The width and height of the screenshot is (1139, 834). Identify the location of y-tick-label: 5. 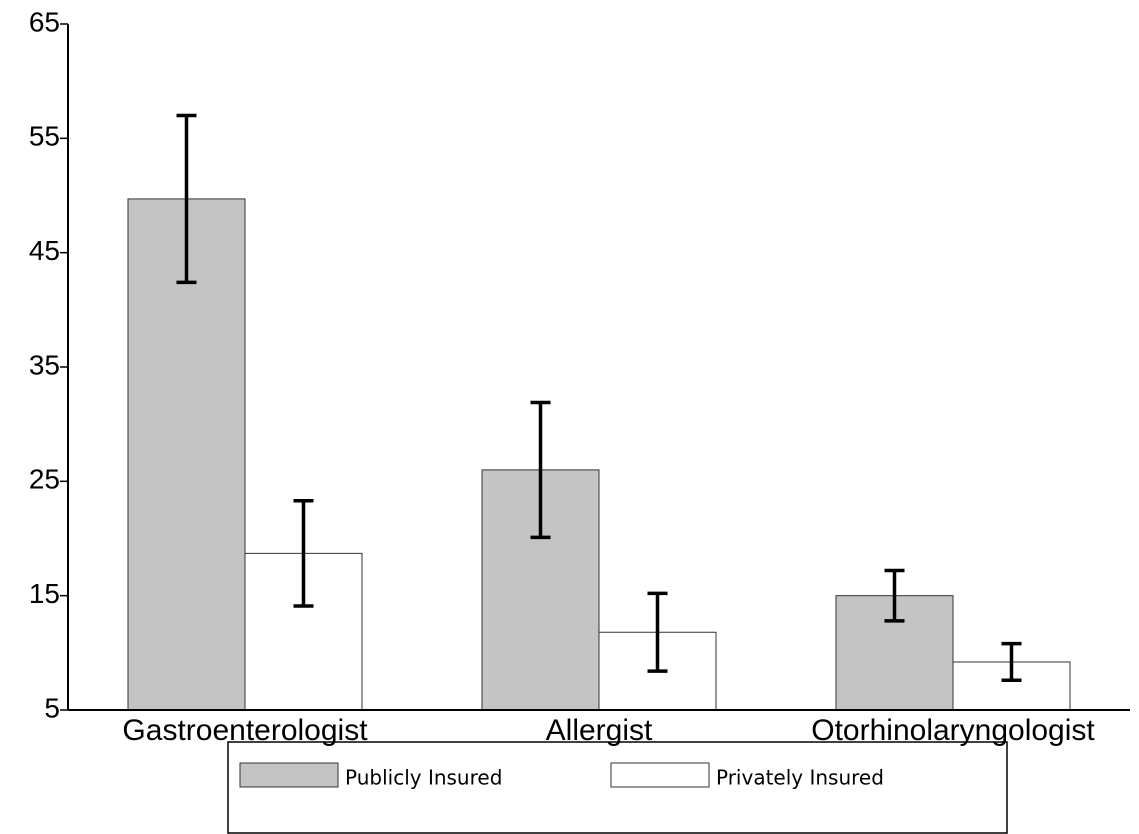
(52, 707).